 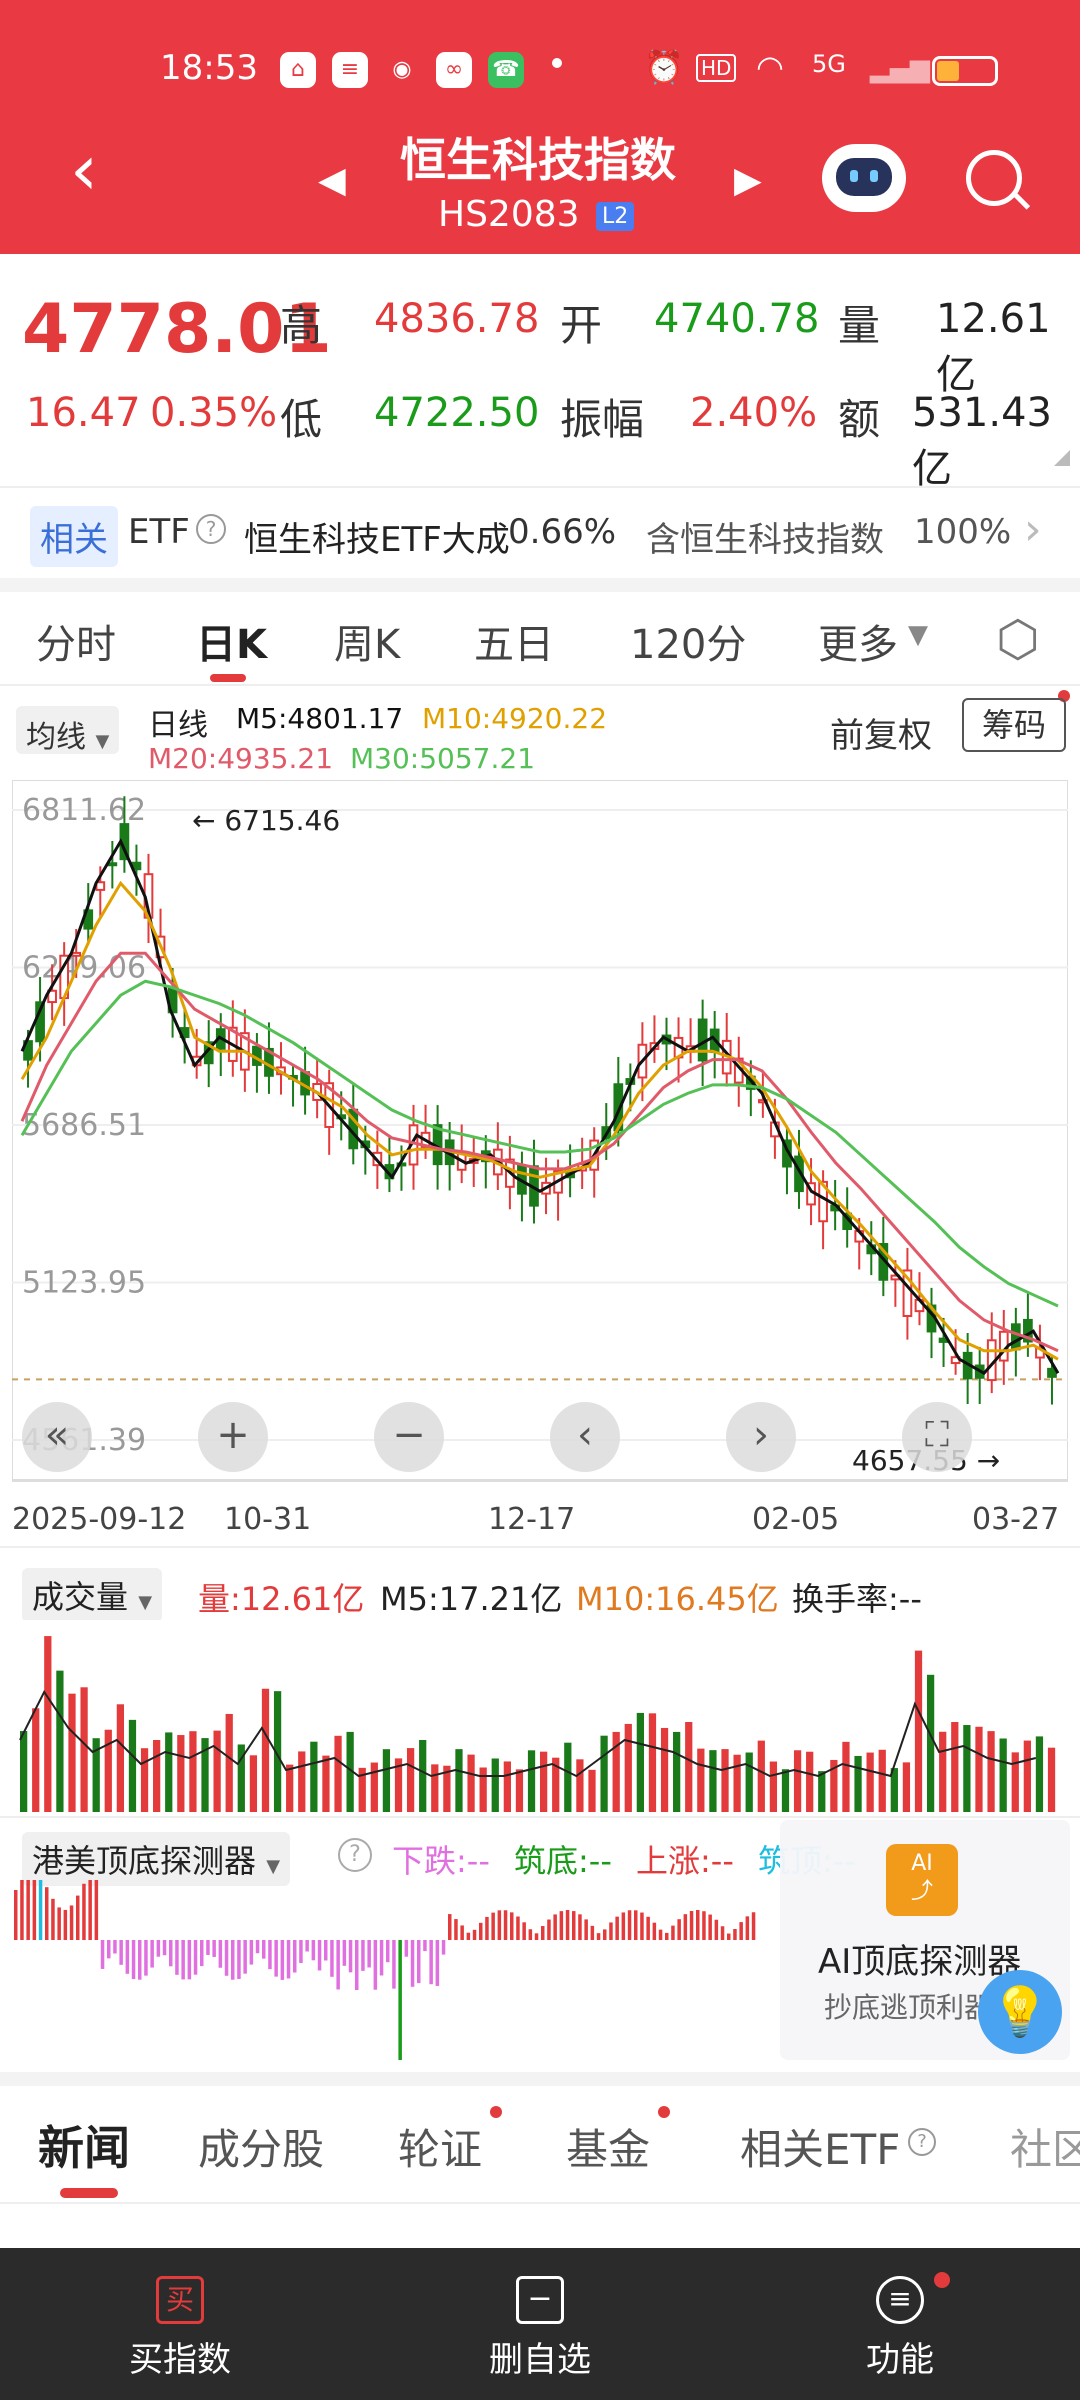 What do you see at coordinates (514, 645) in the screenshot?
I see `tab-five-day: 五日` at bounding box center [514, 645].